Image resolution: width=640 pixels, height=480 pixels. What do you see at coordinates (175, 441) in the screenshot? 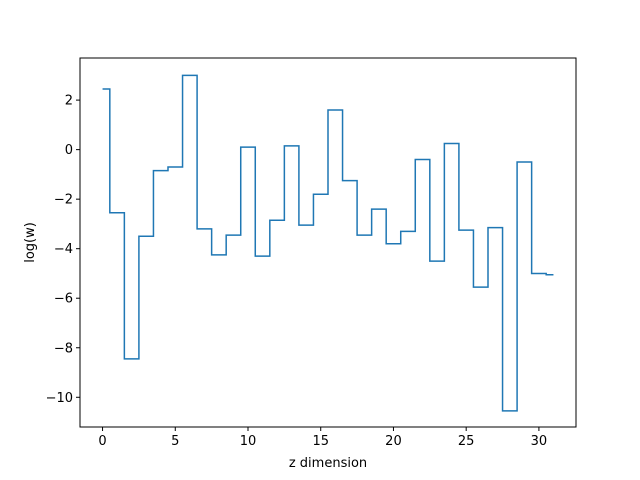
I see `x-tick-label: 5` at bounding box center [175, 441].